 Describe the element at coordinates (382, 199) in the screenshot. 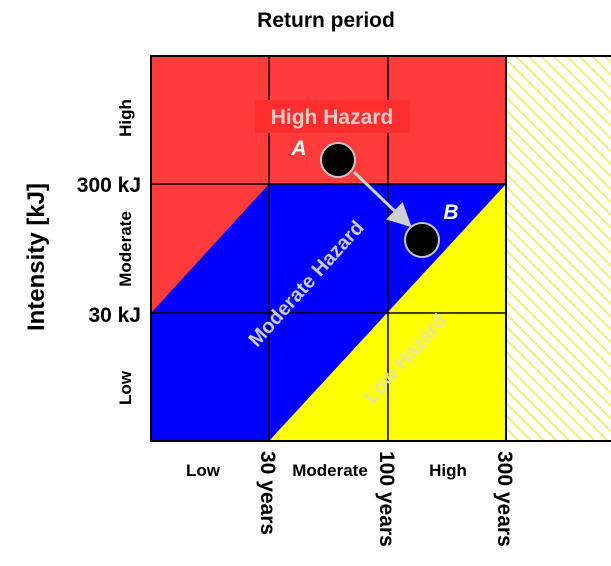

I see `transition-arrow` at that location.